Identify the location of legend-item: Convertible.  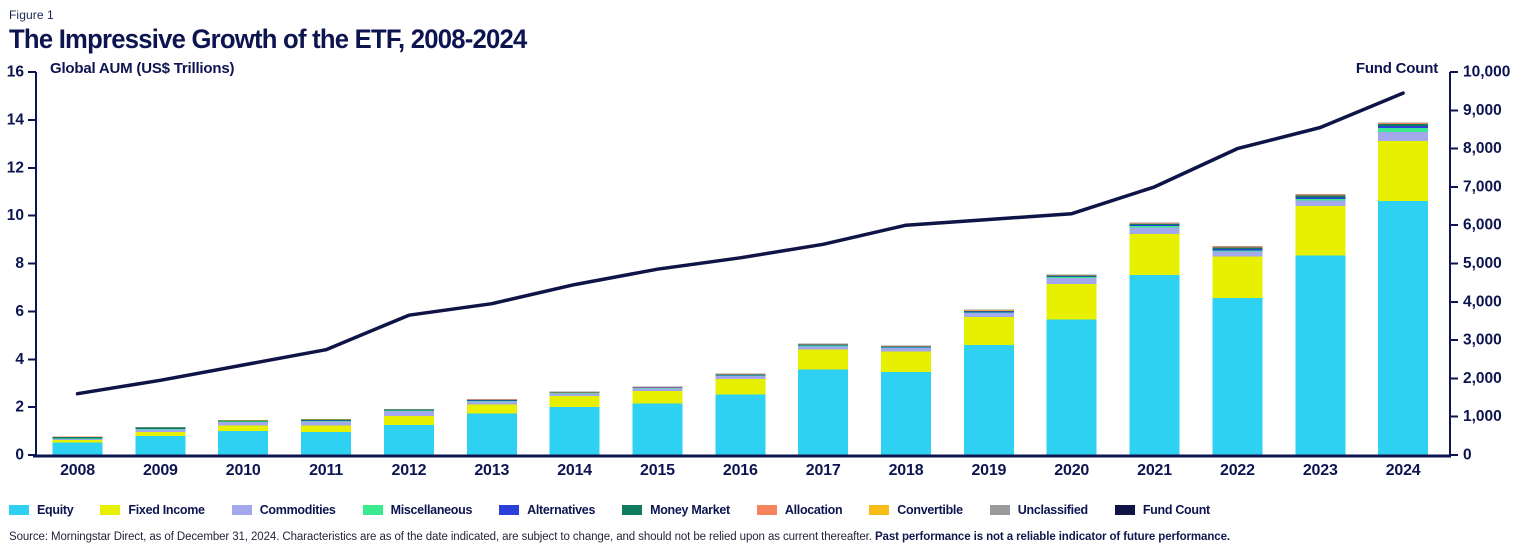
(916, 510).